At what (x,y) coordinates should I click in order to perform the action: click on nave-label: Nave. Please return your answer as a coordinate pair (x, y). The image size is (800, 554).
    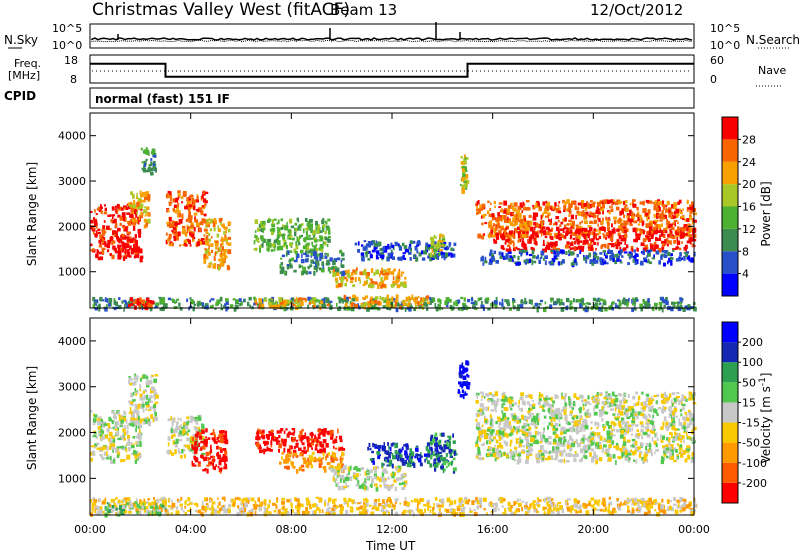
    Looking at the image, I should click on (772, 70).